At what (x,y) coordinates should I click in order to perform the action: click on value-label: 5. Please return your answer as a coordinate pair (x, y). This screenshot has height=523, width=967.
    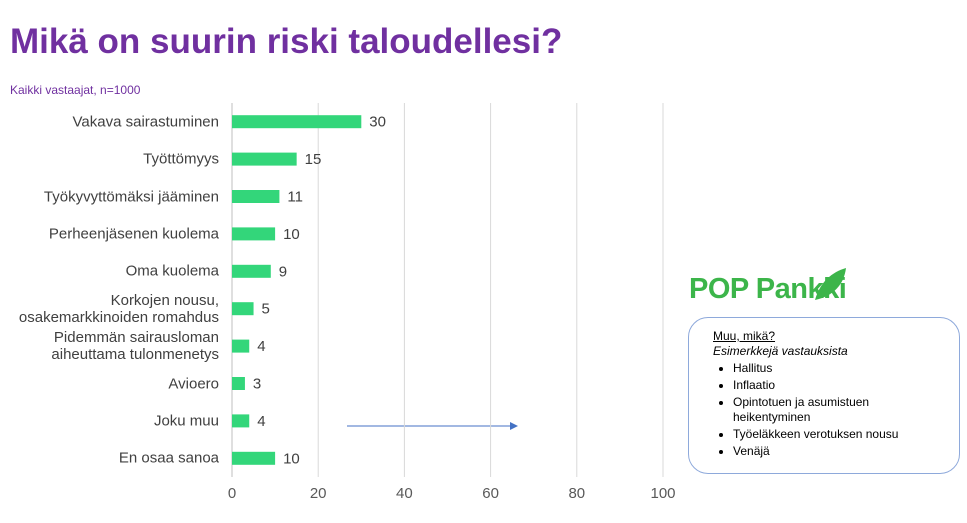
    Looking at the image, I should click on (266, 309).